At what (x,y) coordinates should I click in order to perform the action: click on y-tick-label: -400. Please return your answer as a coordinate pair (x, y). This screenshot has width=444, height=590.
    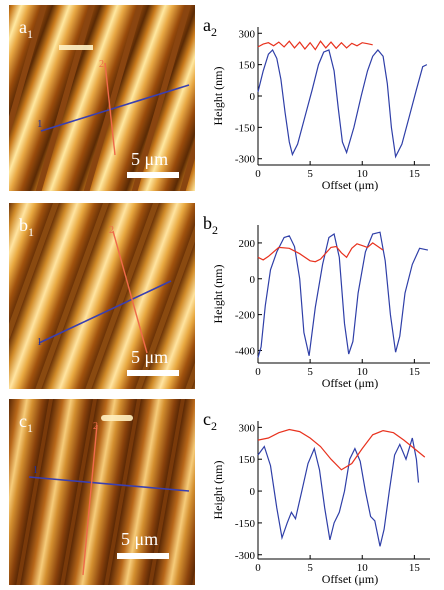
    Looking at the image, I should click on (245, 351).